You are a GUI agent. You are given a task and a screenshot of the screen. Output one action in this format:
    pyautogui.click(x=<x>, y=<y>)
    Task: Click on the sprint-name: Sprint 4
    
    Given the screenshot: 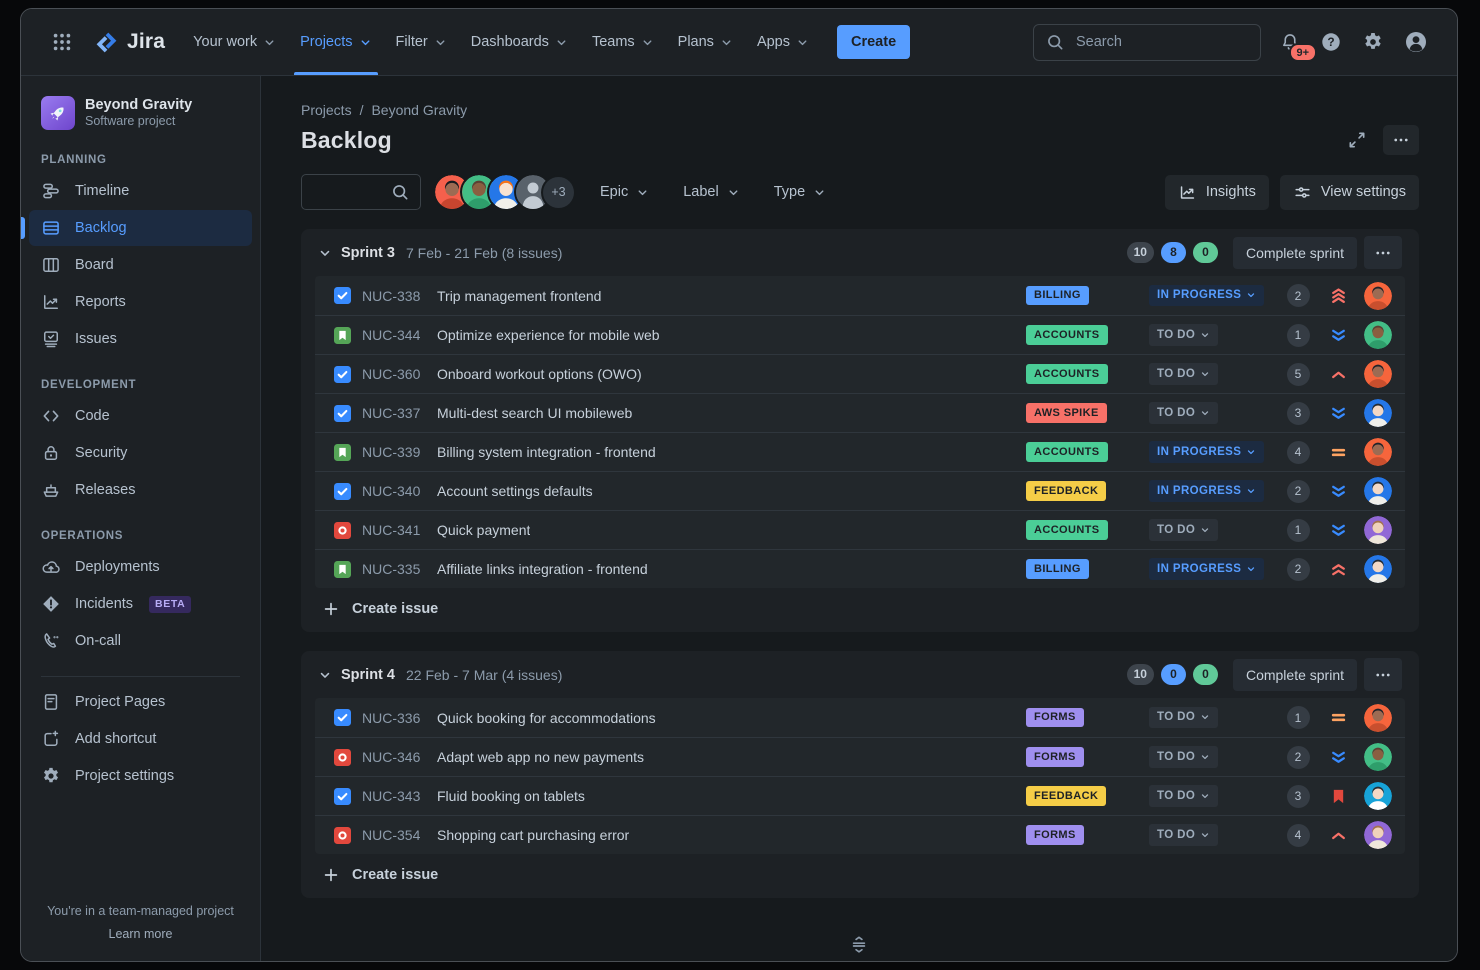 What is the action you would take?
    pyautogui.click(x=368, y=674)
    